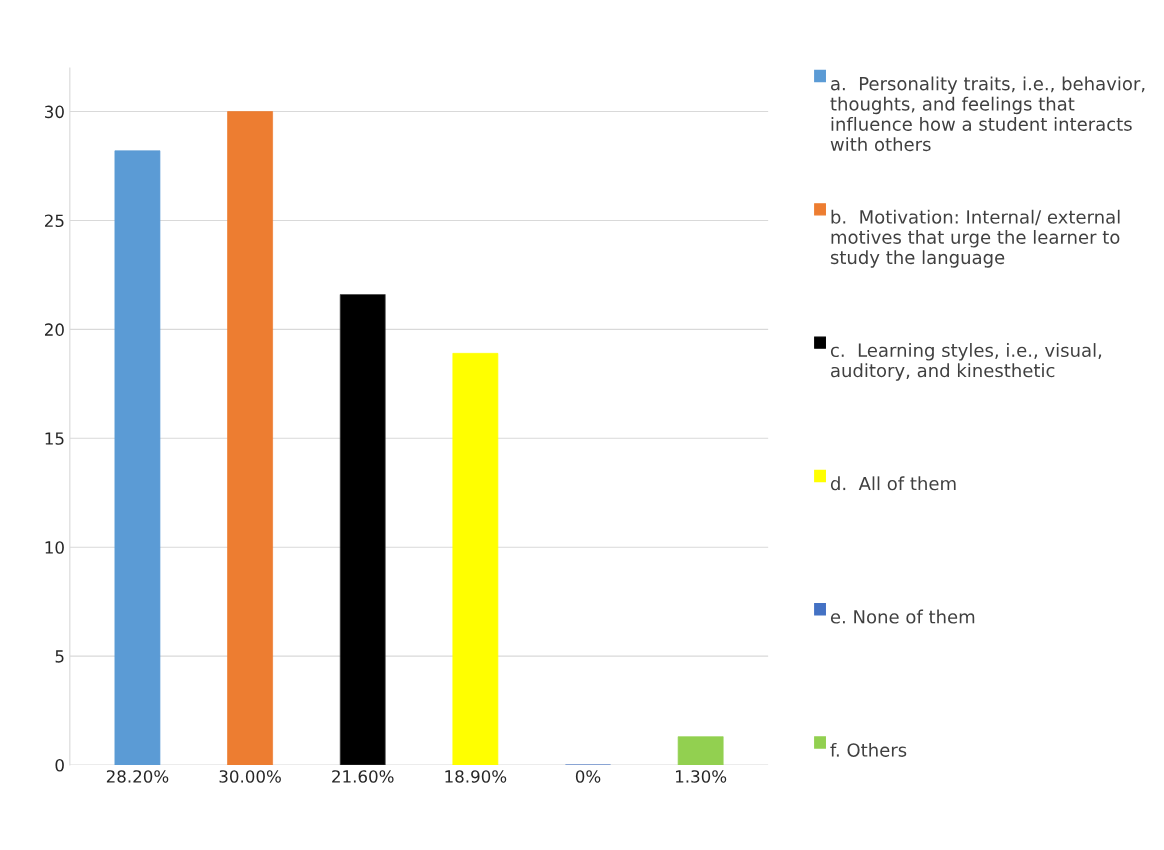 The image size is (1164, 850). I want to click on legend-label: f. Others, so click(868, 749).